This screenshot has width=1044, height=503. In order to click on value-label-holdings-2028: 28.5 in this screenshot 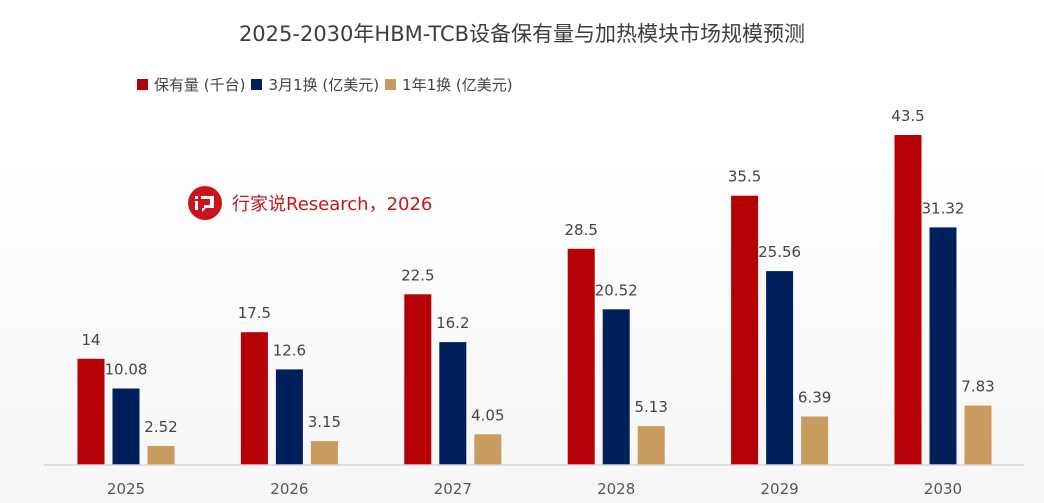, I will do `click(580, 230)`.